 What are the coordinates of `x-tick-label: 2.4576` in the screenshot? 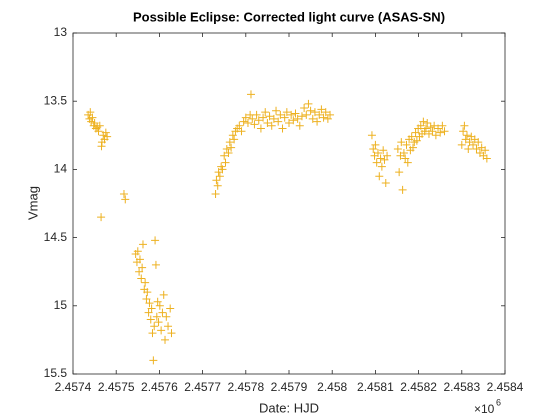 It's located at (159, 387).